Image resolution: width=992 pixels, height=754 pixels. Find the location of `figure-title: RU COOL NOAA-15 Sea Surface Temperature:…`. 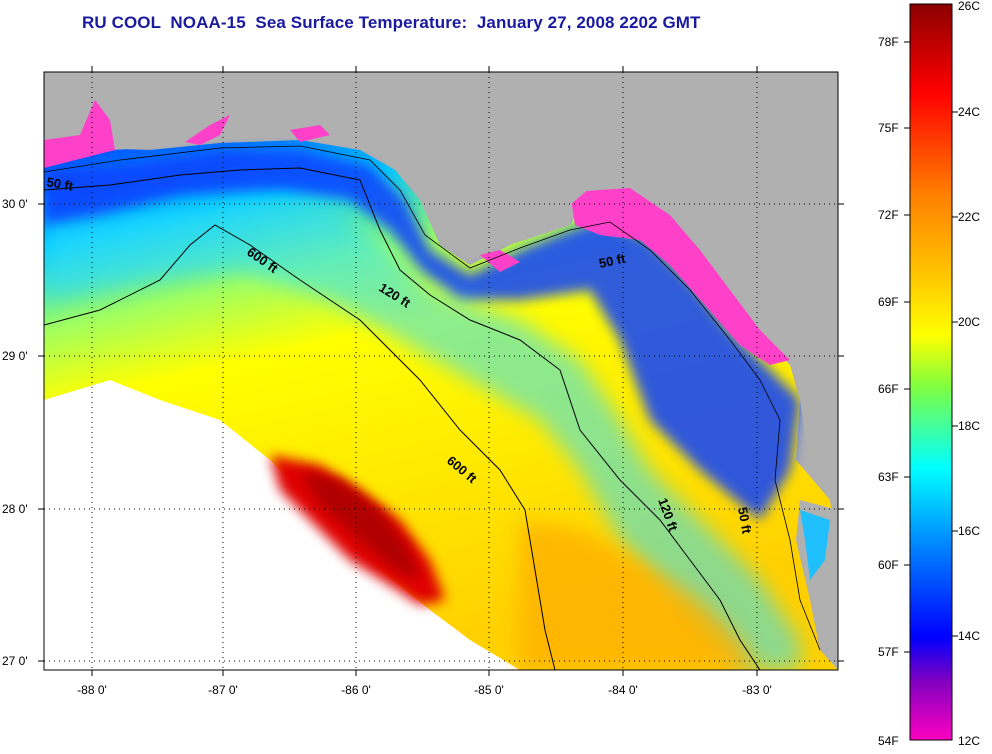

figure-title: RU COOL NOAA-15 Sea Surface Temperature:… is located at coordinates (391, 22).